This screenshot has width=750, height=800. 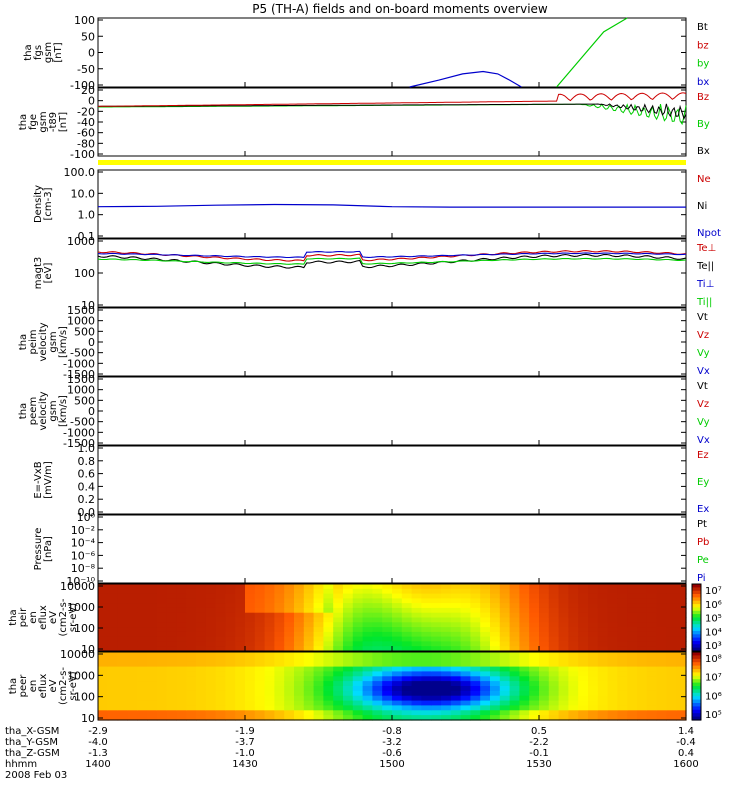 What do you see at coordinates (87, 512) in the screenshot?
I see `exb-ytick-label: 0.0` at bounding box center [87, 512].